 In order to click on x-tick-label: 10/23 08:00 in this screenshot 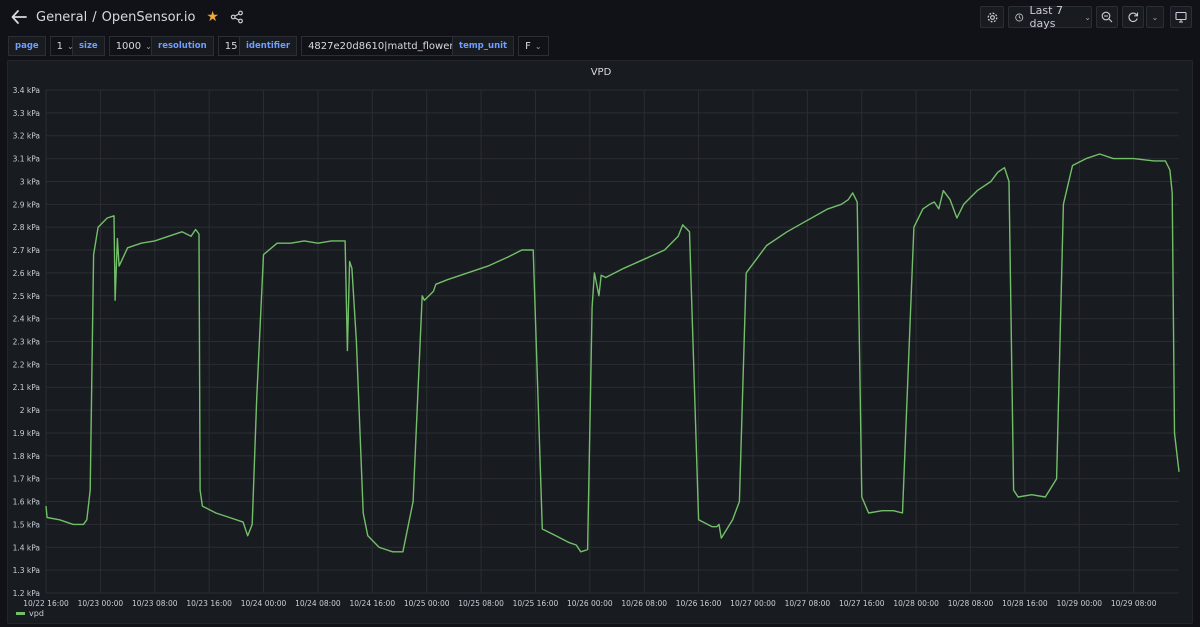, I will do `click(155, 603)`.